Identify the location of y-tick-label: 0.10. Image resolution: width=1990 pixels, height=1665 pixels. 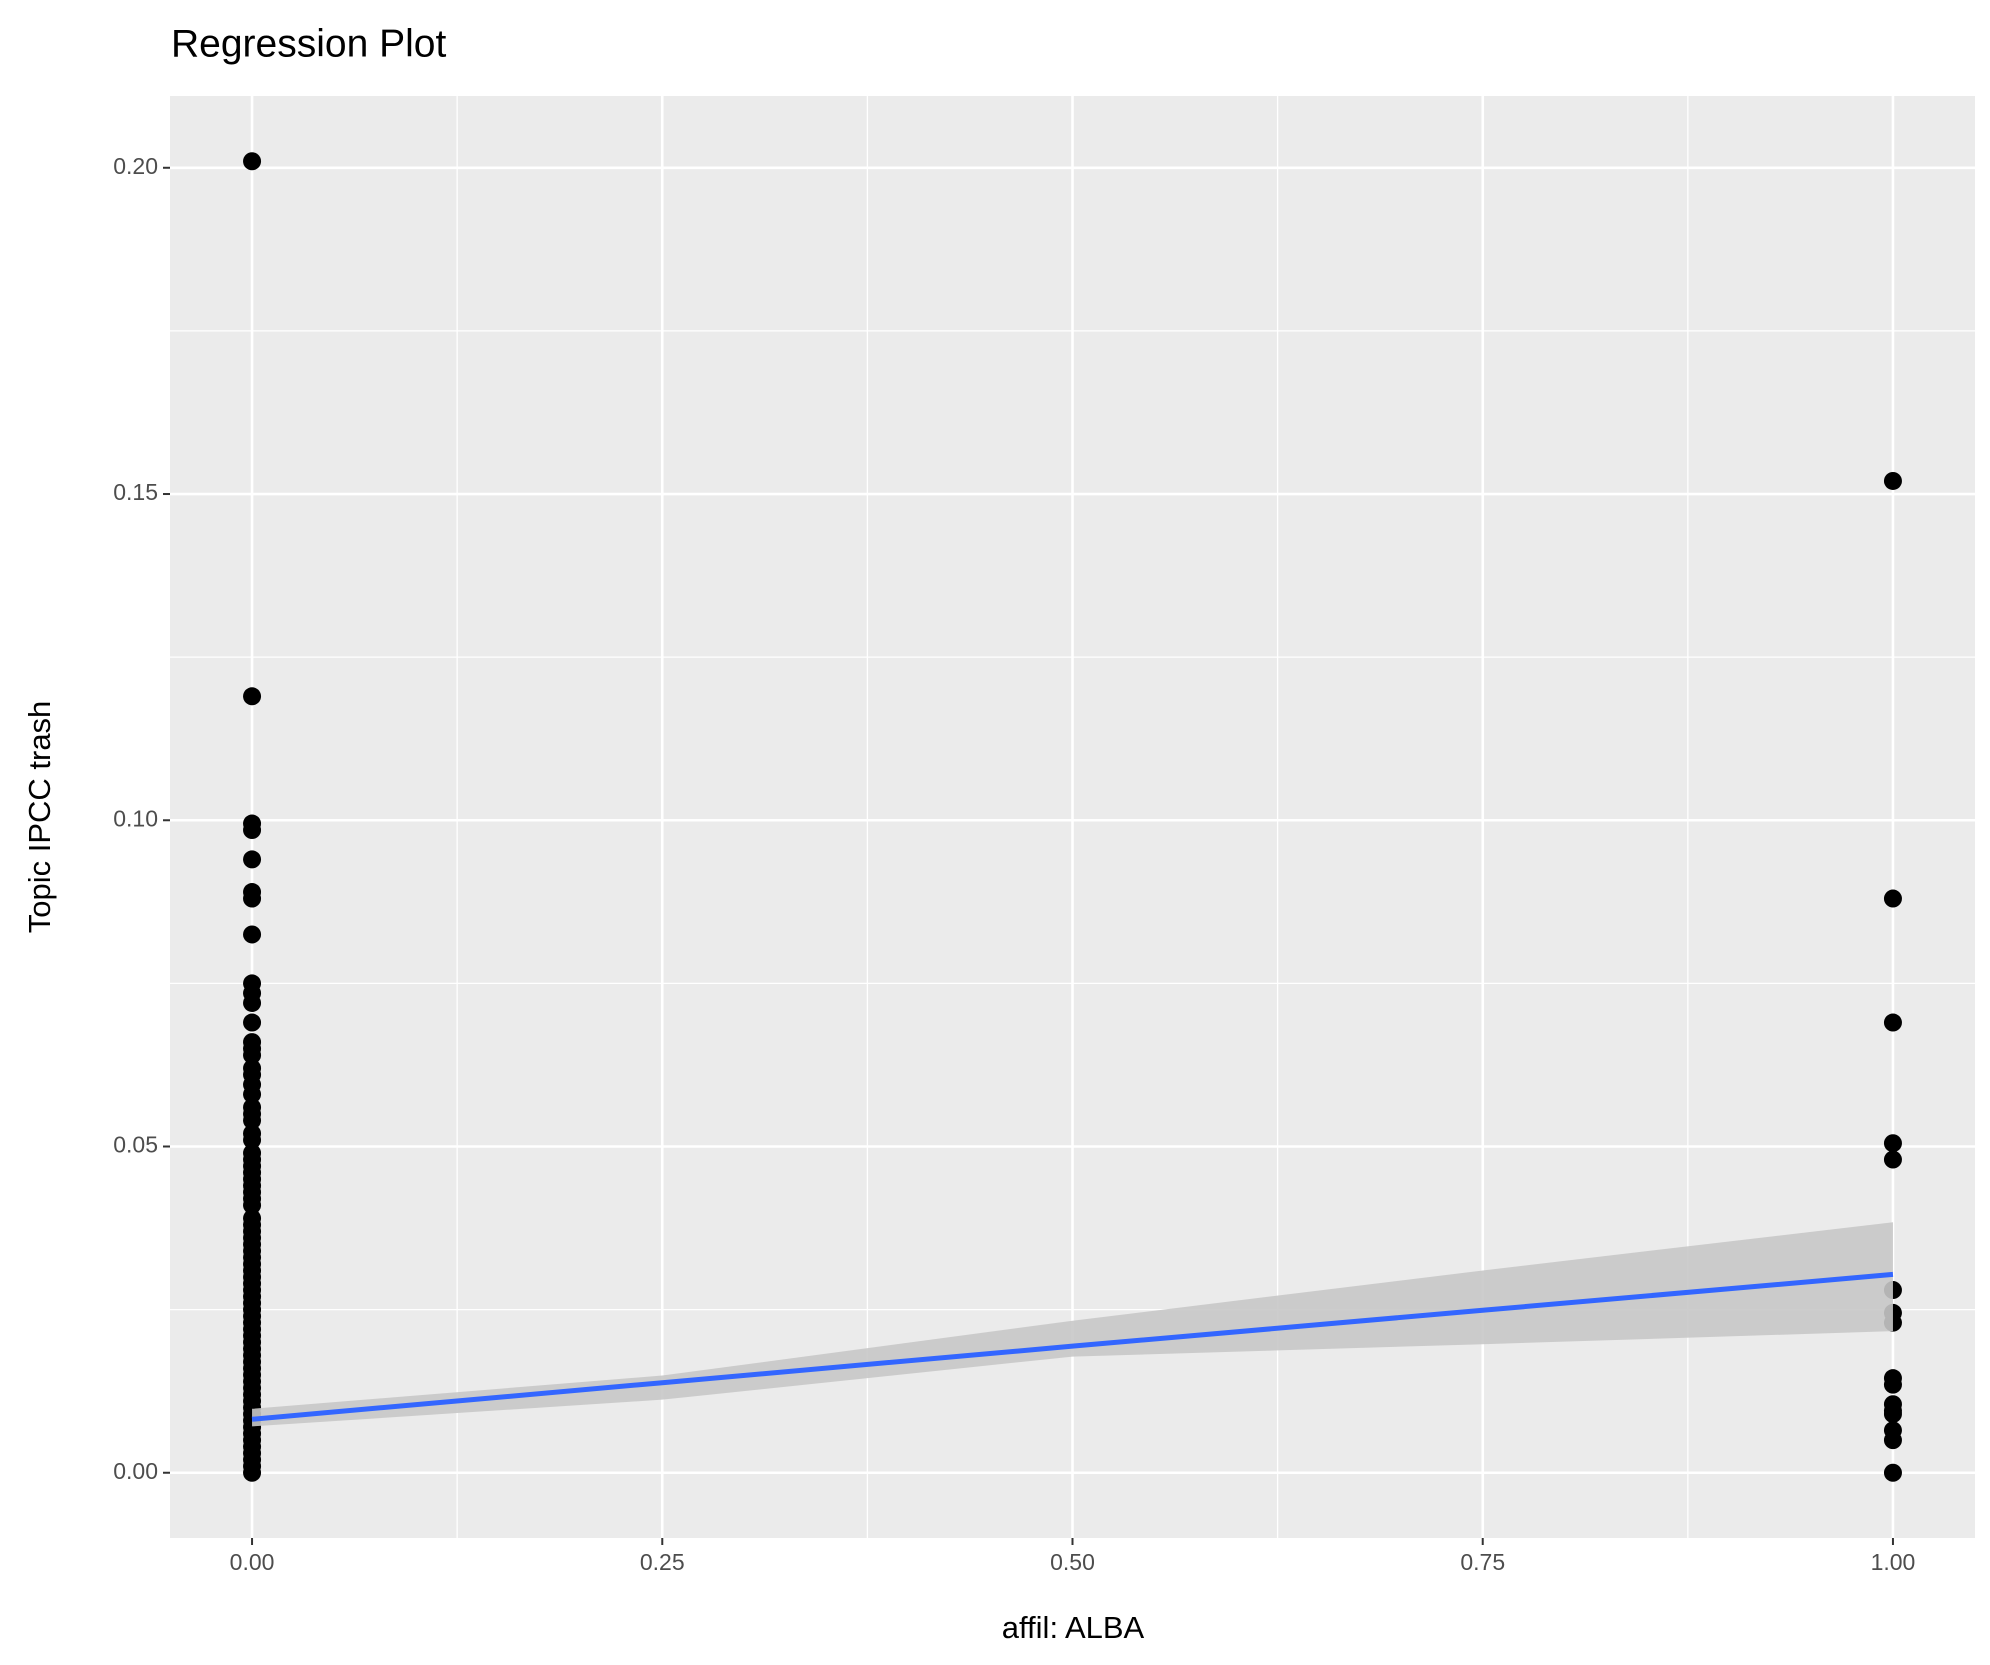
(135, 818).